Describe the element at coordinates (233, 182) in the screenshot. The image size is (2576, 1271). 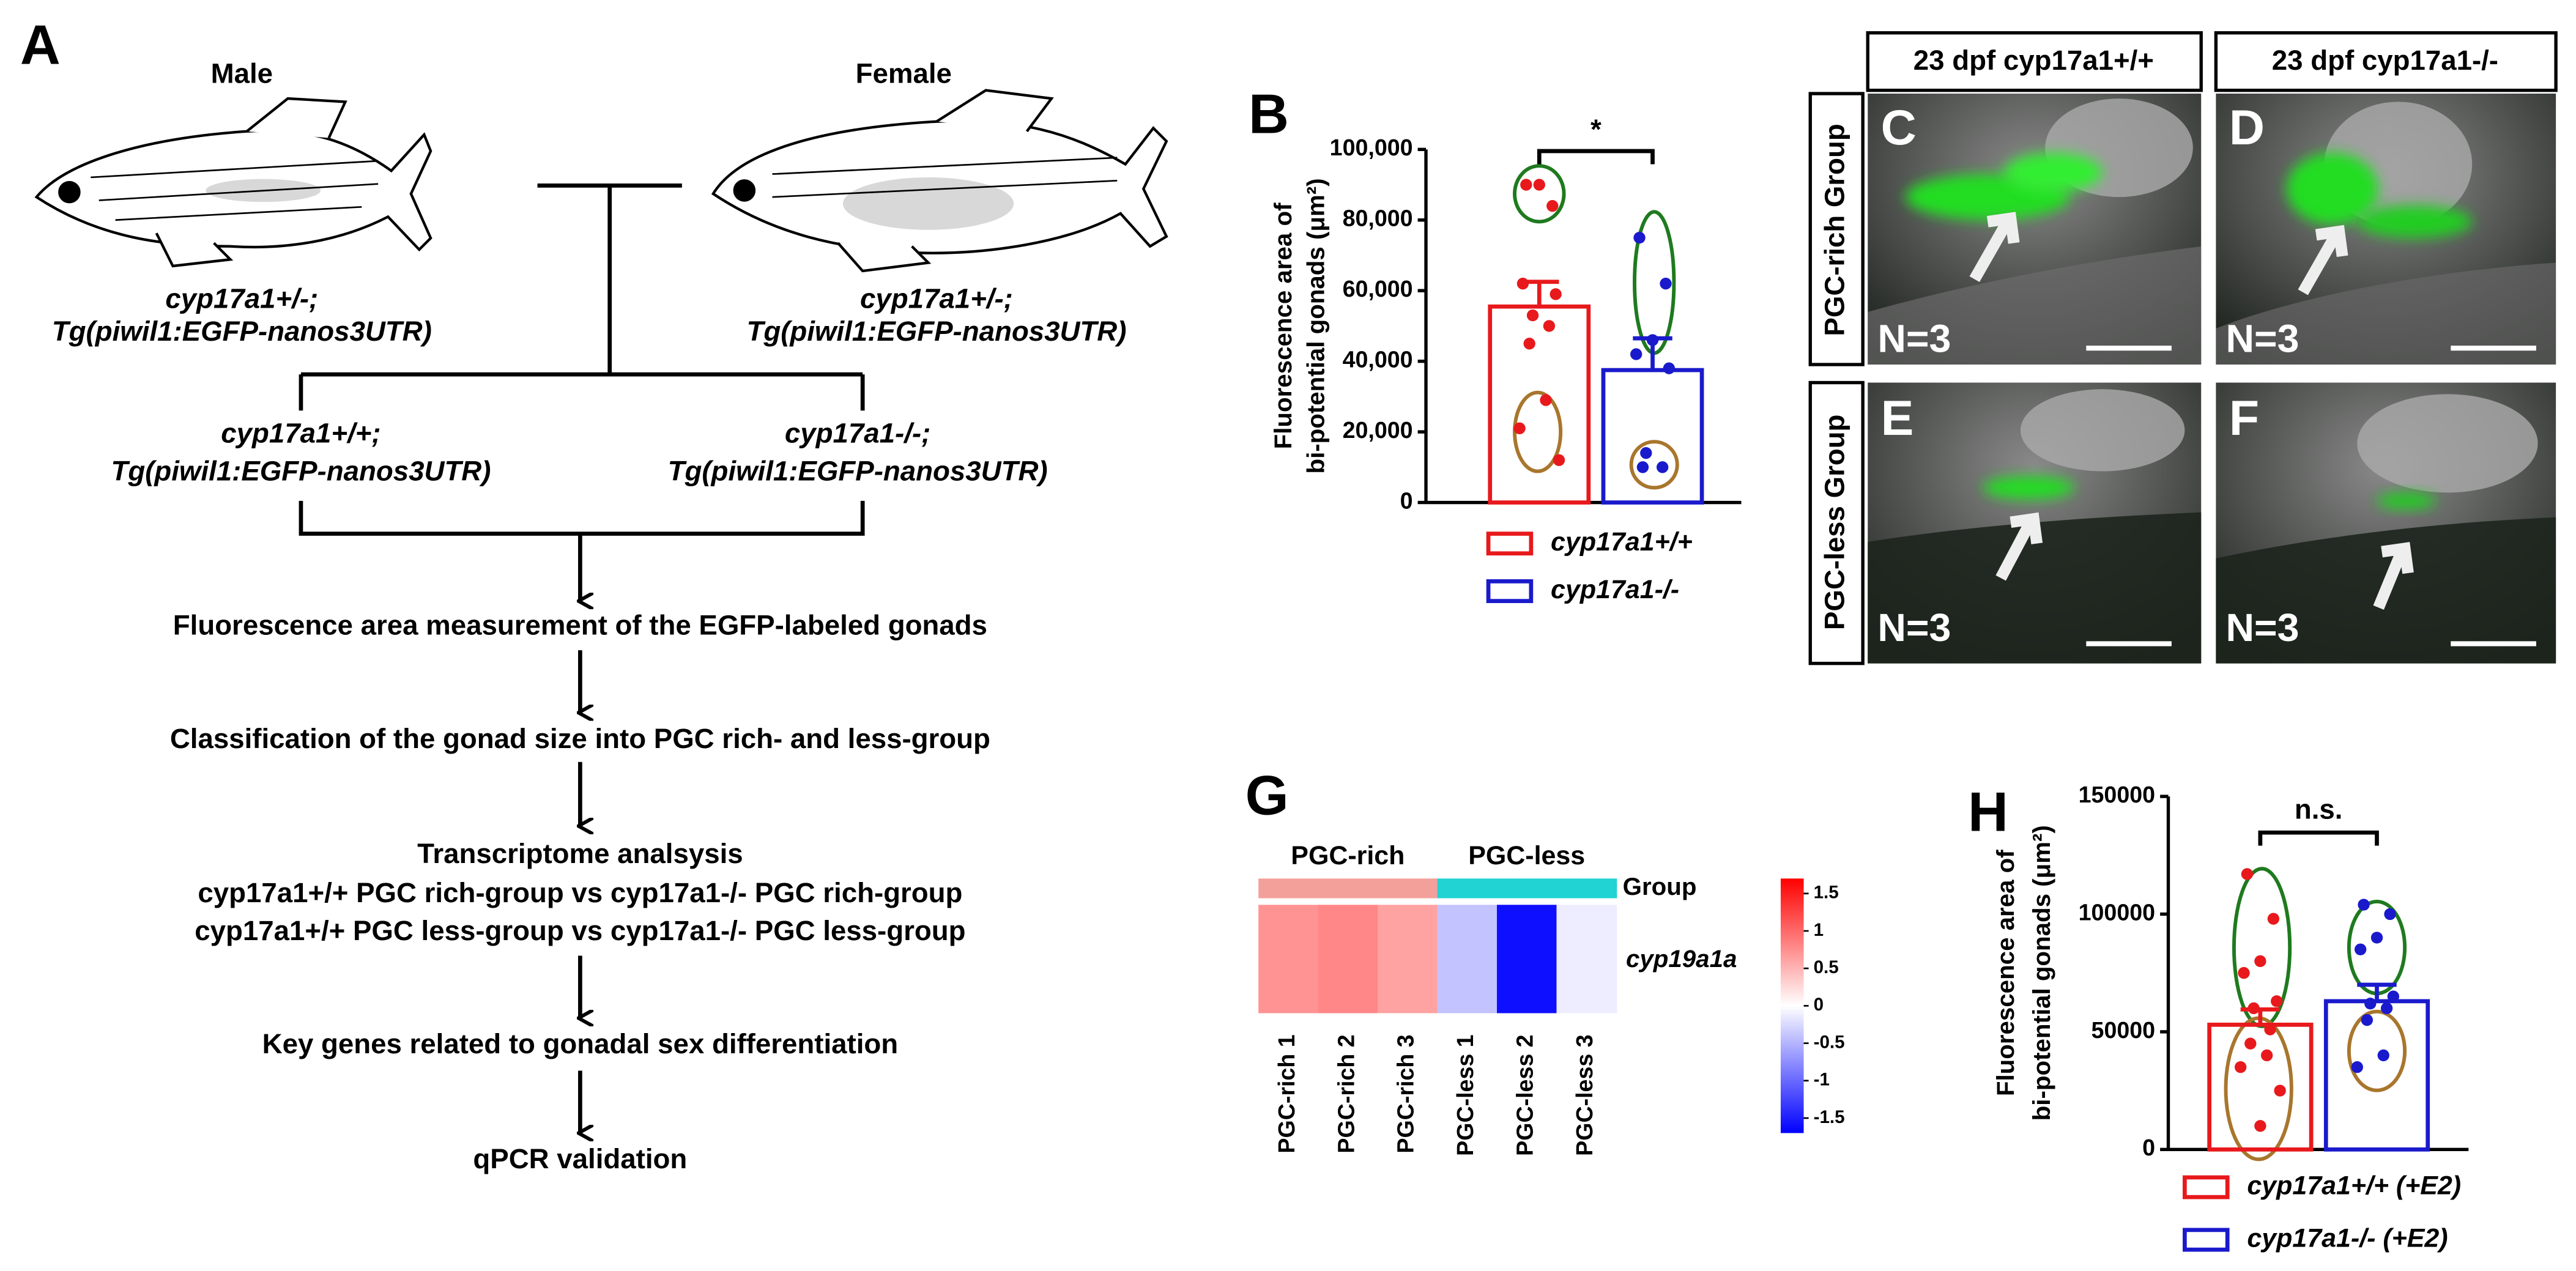
I see `male-fish` at that location.